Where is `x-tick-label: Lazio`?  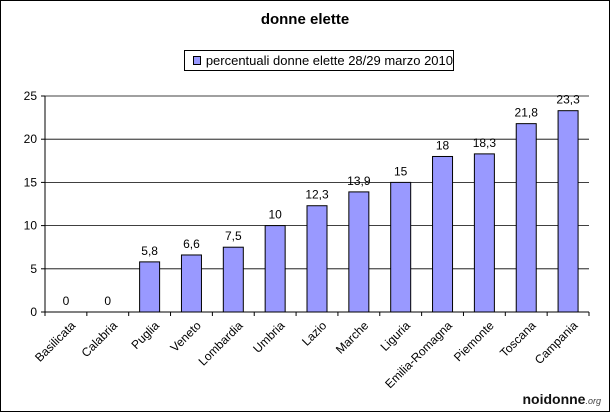
x-tick-label: Lazio is located at coordinates (314, 333).